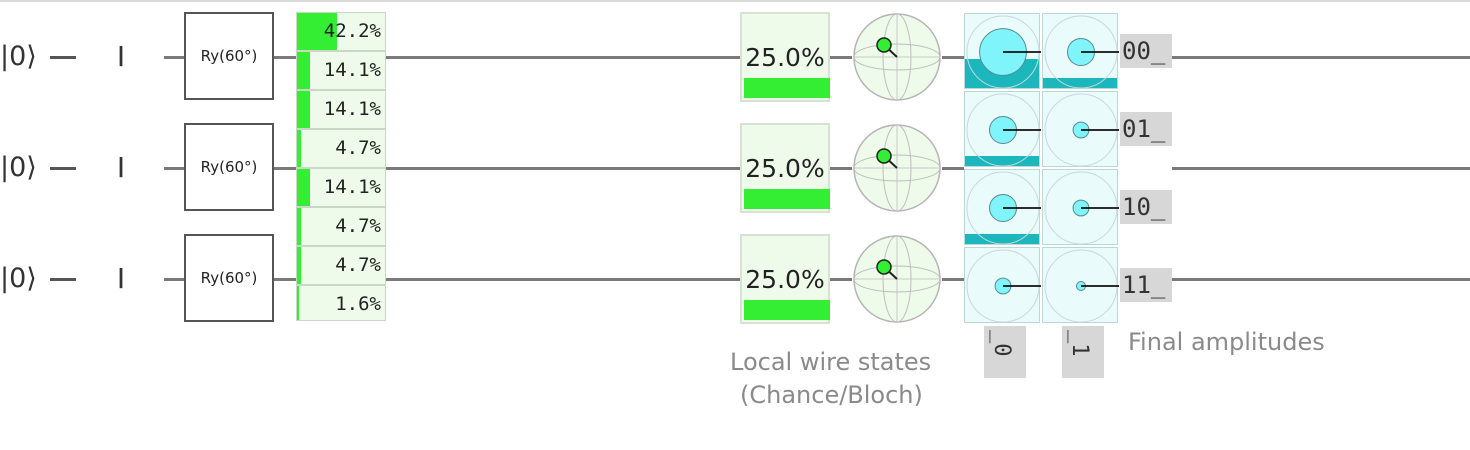 This screenshot has width=1470, height=450. What do you see at coordinates (850, 379) in the screenshot?
I see `local-wire-states-caption: Local wire states (Chance/Bloch)` at bounding box center [850, 379].